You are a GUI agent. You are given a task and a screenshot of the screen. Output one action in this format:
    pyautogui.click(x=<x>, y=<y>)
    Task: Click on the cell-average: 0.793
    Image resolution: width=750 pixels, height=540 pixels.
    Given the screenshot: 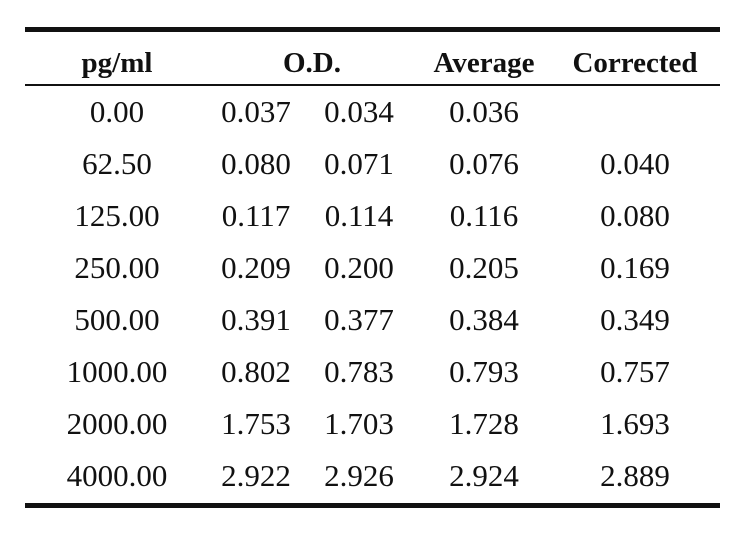 What is the action you would take?
    pyautogui.click(x=484, y=371)
    